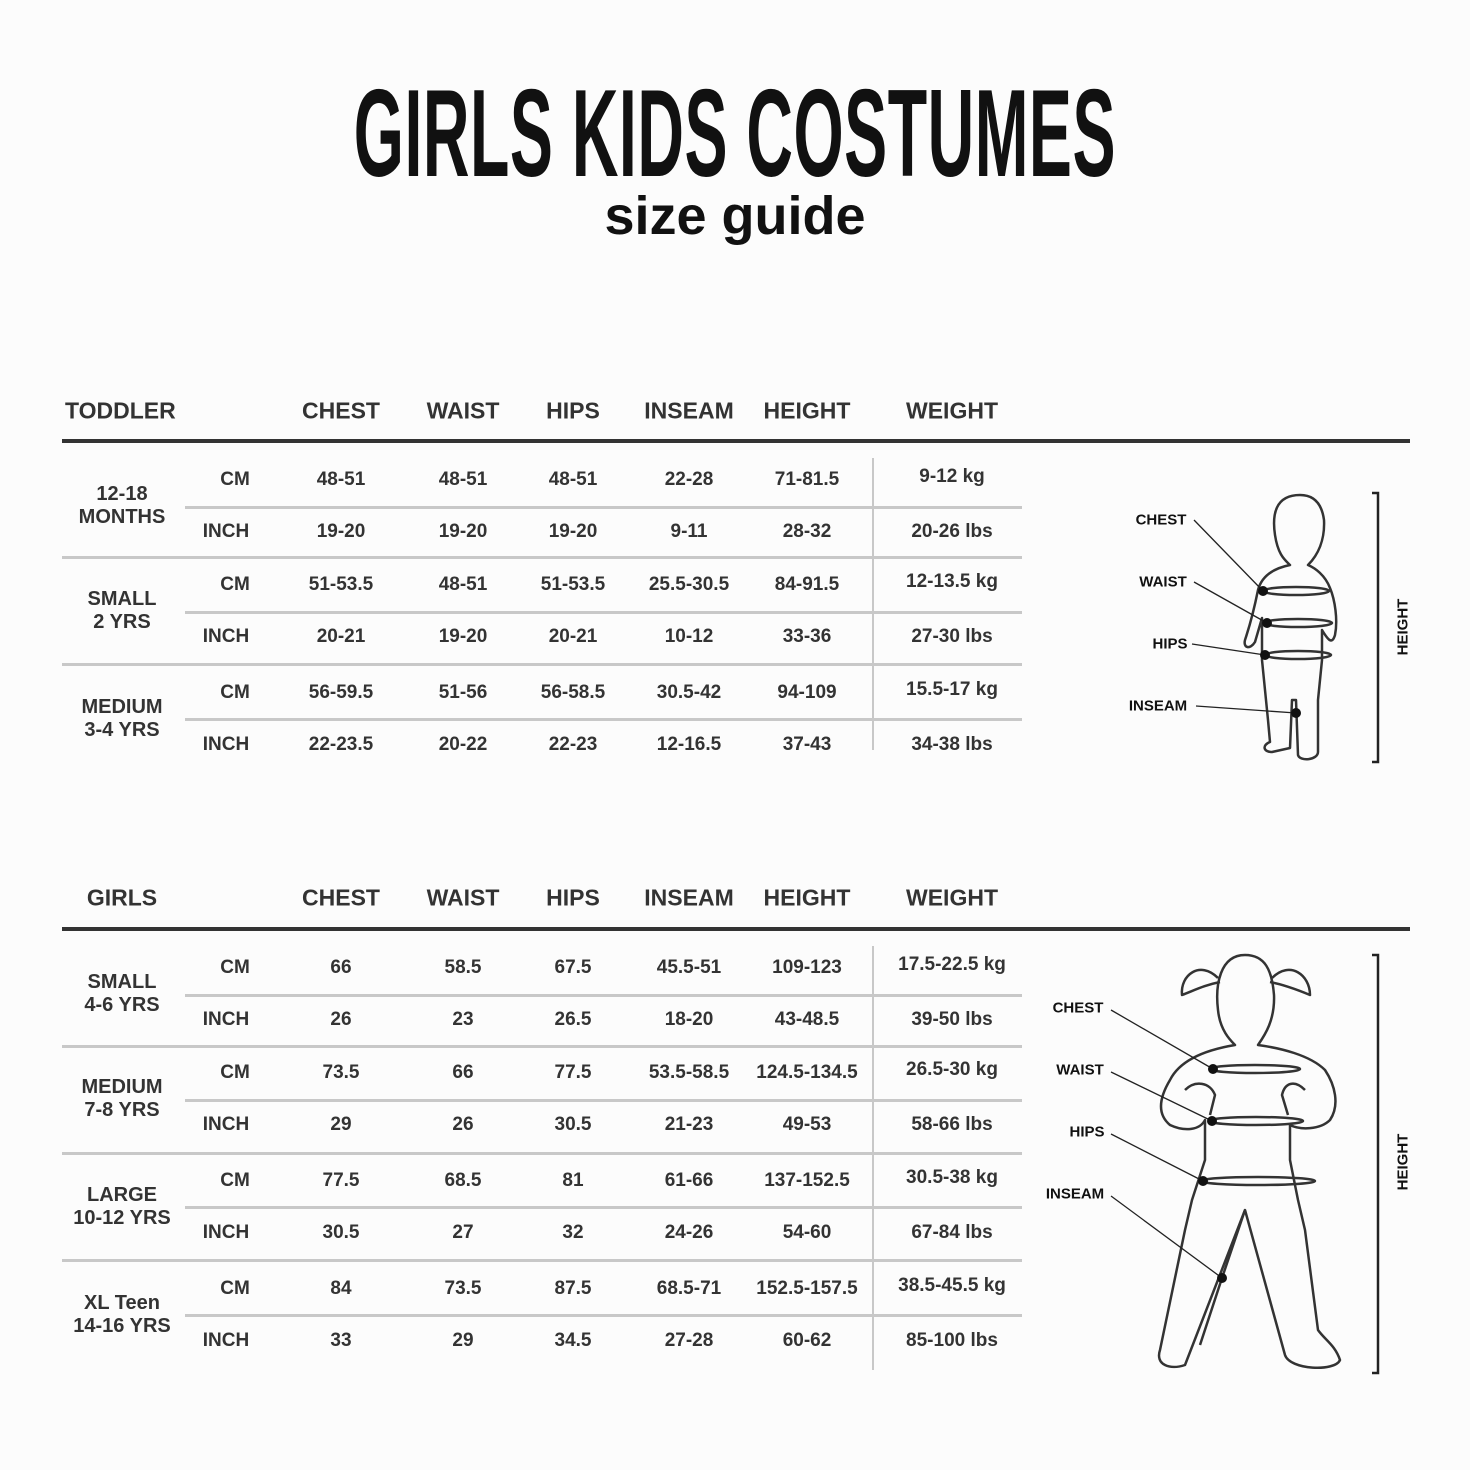 The width and height of the screenshot is (1470, 1470). Describe the element at coordinates (873, 1158) in the screenshot. I see `weight-column-divider` at that location.